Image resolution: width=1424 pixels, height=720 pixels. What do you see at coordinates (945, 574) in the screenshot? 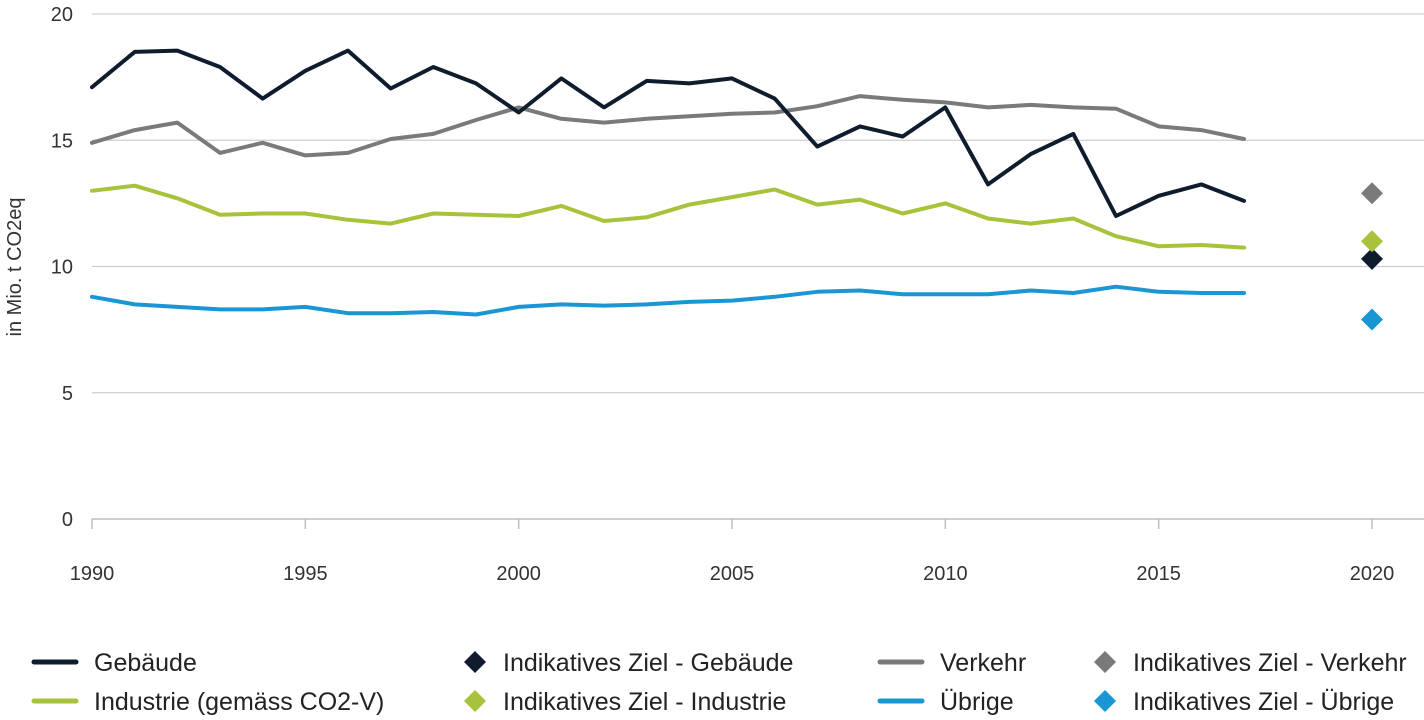
I see `x-tick-label: 2010` at bounding box center [945, 574].